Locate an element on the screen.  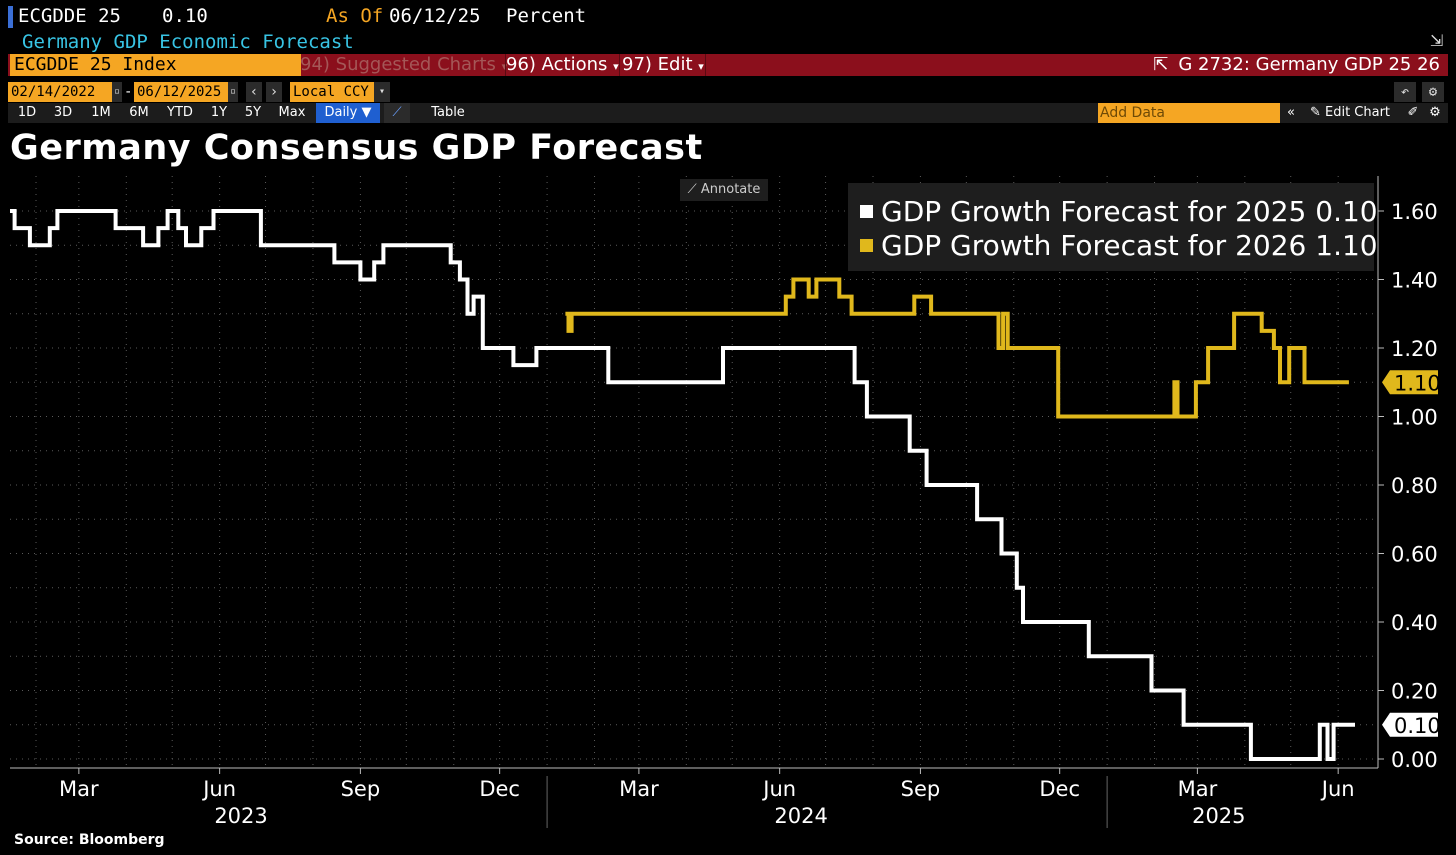
edit-chart-label: Edit Chart is located at coordinates (1358, 112).